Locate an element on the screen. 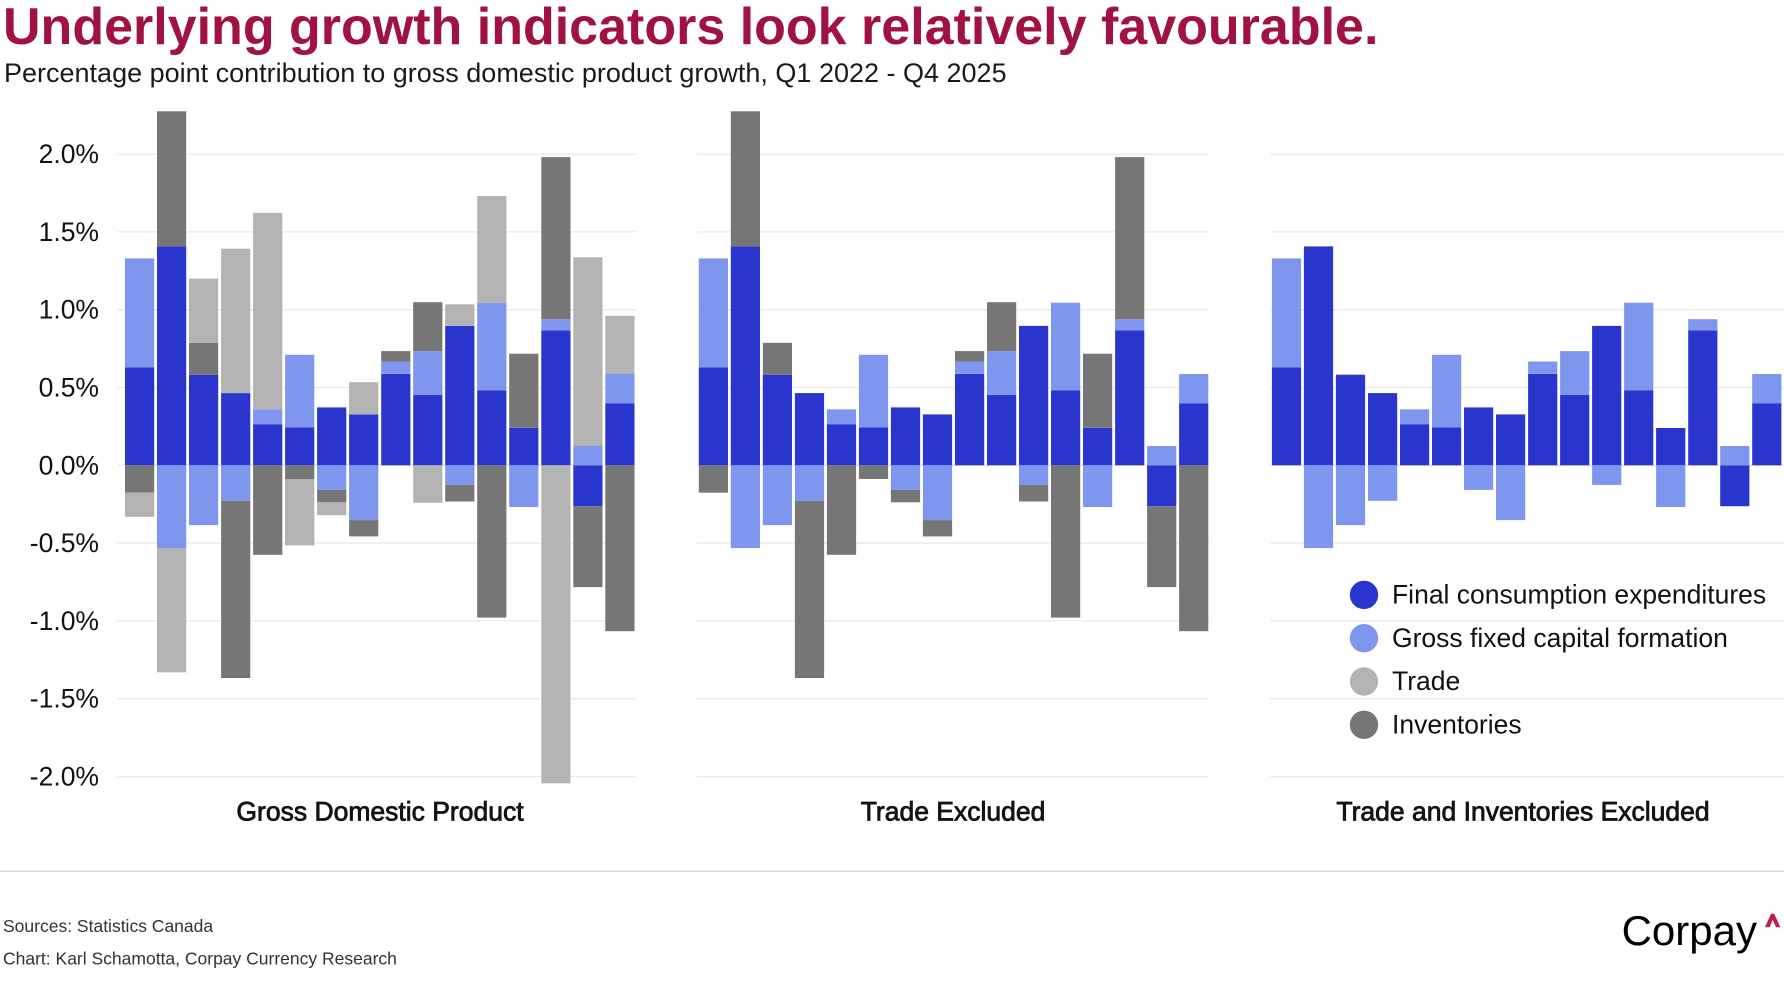 Image resolution: width=1784 pixels, height=1000 pixels. svg-text: Trade and Inventories Excluded is located at coordinates (1522, 812).